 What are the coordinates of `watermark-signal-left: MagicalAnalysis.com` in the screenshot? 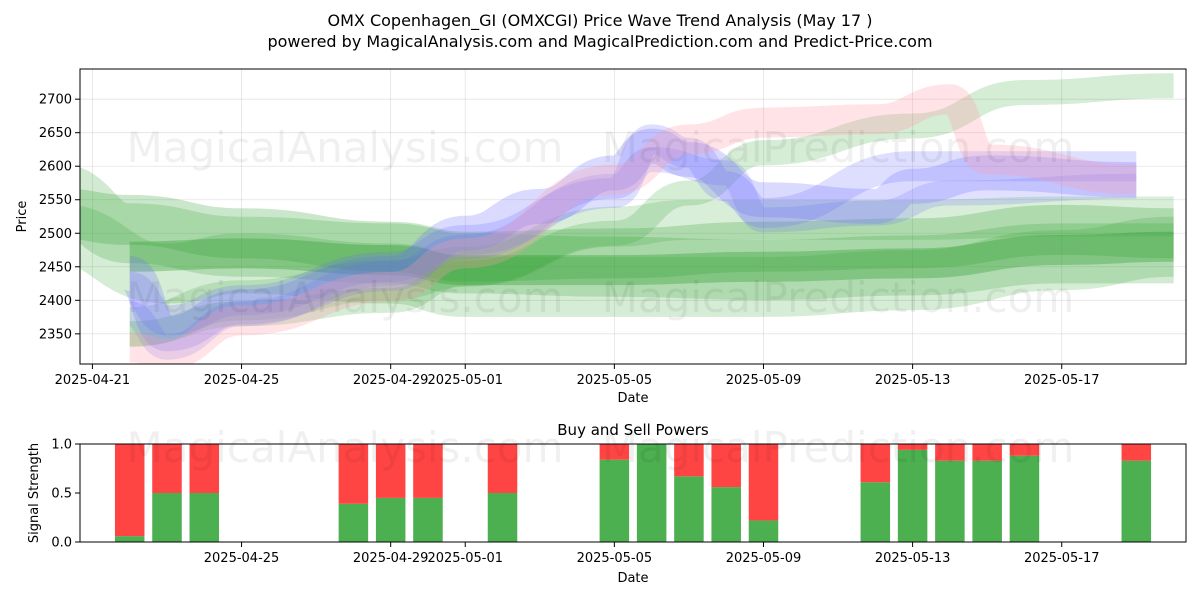 It's located at (345, 447).